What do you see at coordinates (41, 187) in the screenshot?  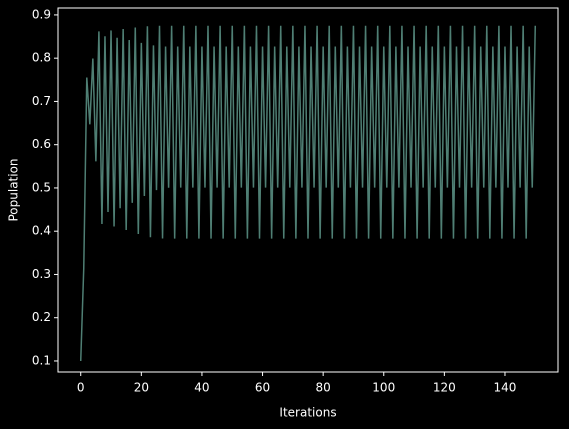 I see `y-tick-label: 0.5` at bounding box center [41, 187].